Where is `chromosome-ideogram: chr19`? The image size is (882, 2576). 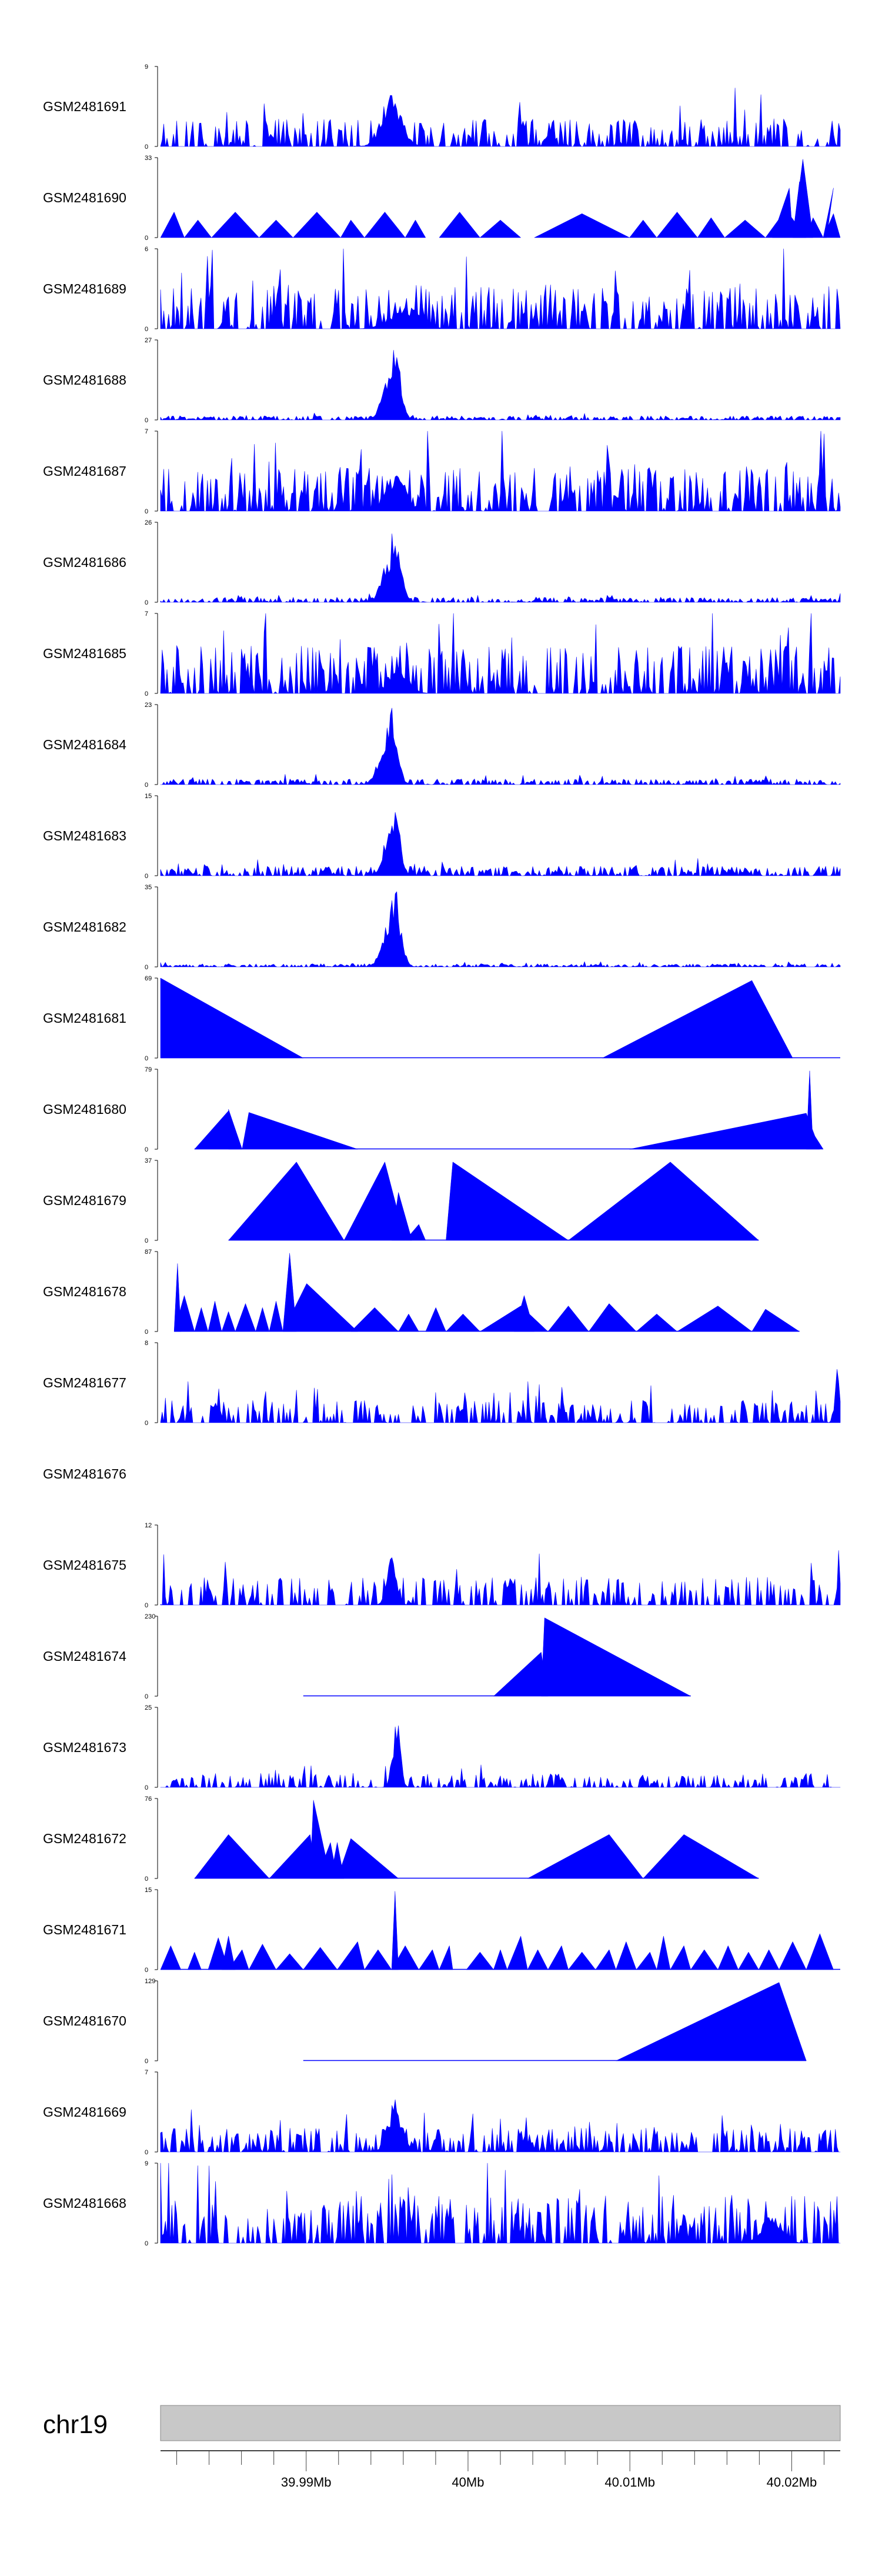
chromosome-ideogram: chr19 is located at coordinates (442, 2423).